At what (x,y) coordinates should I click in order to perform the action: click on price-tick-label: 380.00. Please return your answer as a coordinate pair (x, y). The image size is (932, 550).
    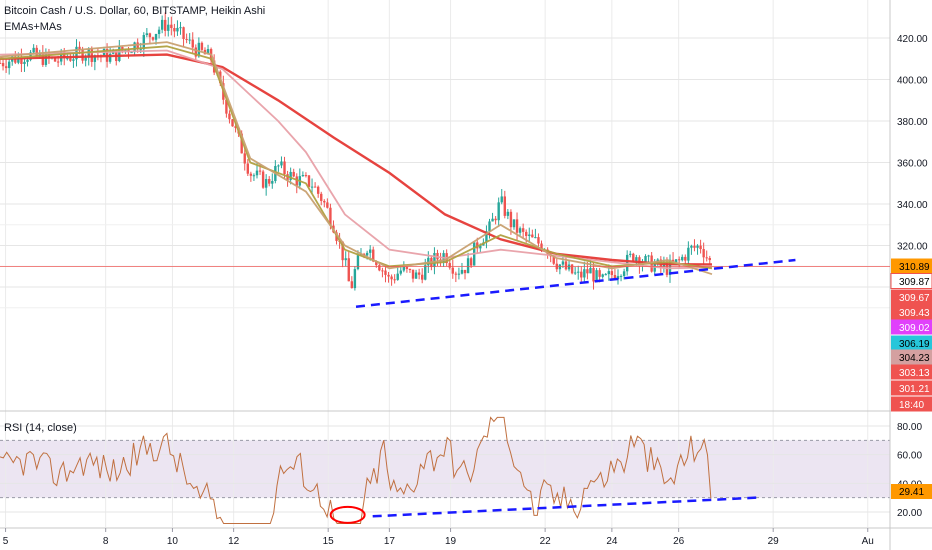
    Looking at the image, I should click on (912, 122).